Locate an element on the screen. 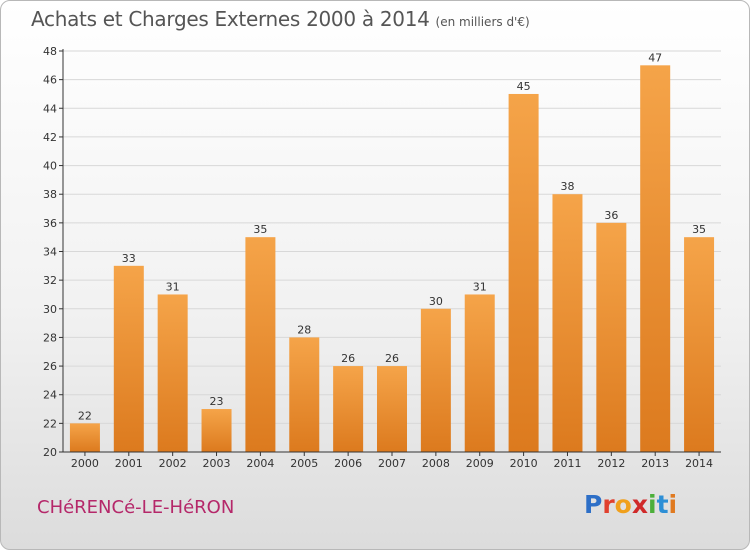 This screenshot has height=550, width=750. proxiti-logo: Proxiti is located at coordinates (630, 504).